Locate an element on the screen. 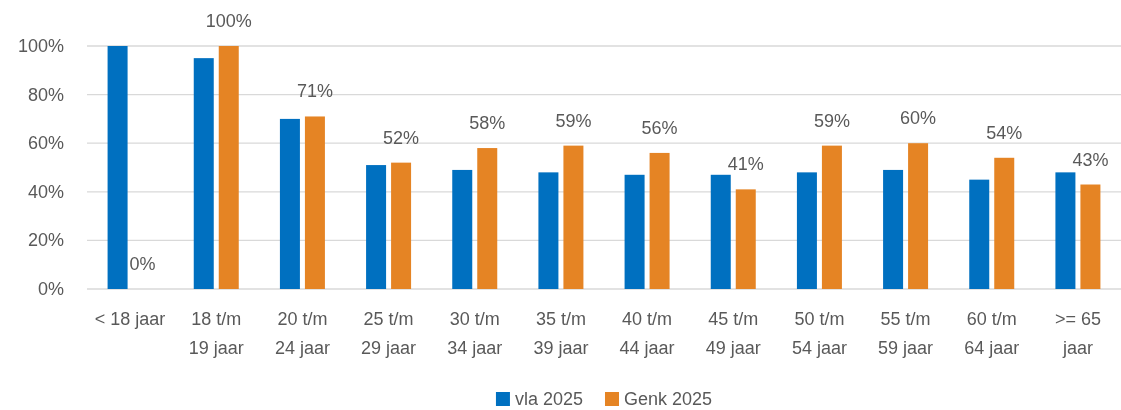 The width and height of the screenshot is (1121, 410). y-tick-label: 100% is located at coordinates (40, 46).